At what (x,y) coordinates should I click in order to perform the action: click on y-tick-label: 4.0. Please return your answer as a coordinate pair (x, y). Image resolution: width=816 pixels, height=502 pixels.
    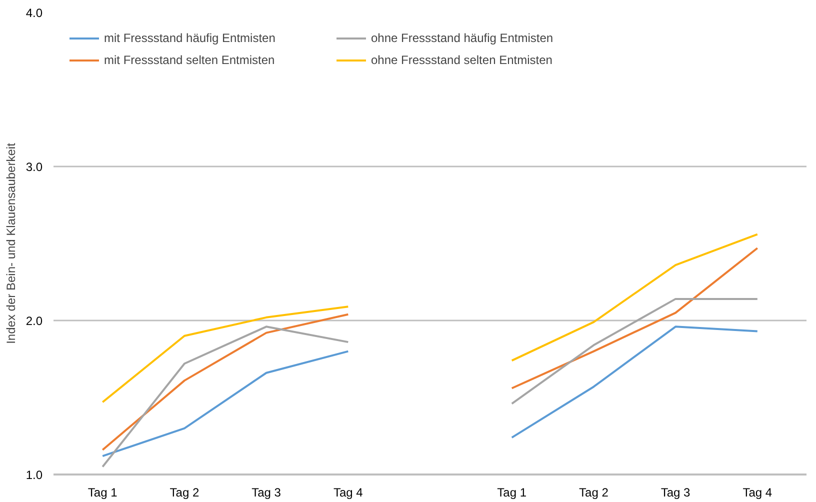
    Looking at the image, I should click on (34, 13).